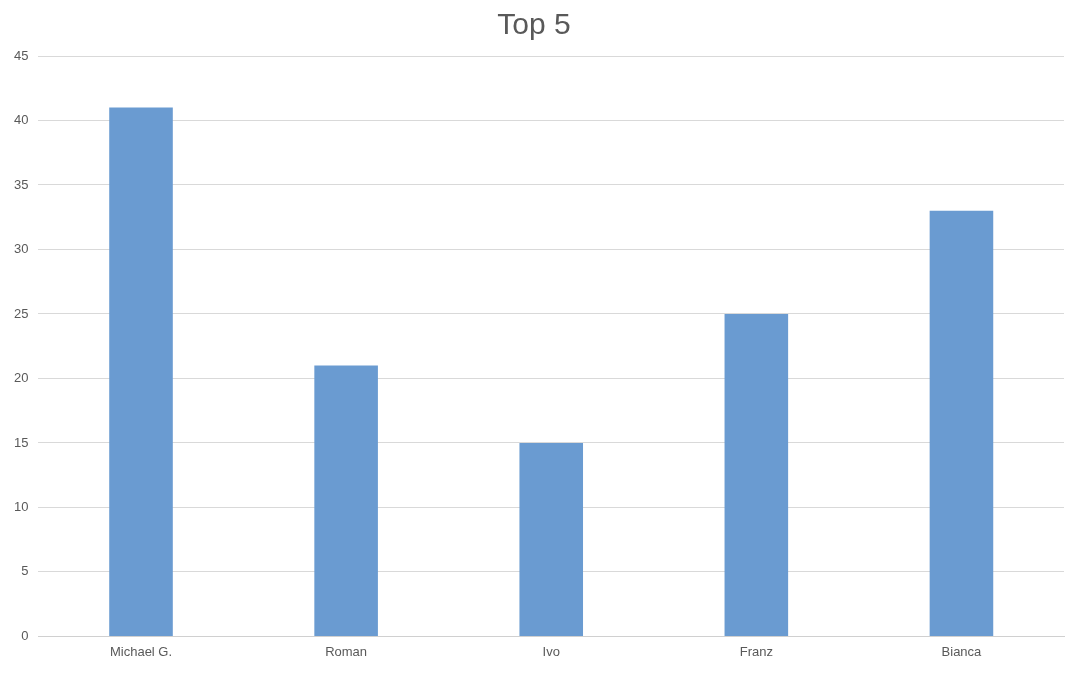  What do you see at coordinates (21, 378) in the screenshot?
I see `y-tick-label: 20` at bounding box center [21, 378].